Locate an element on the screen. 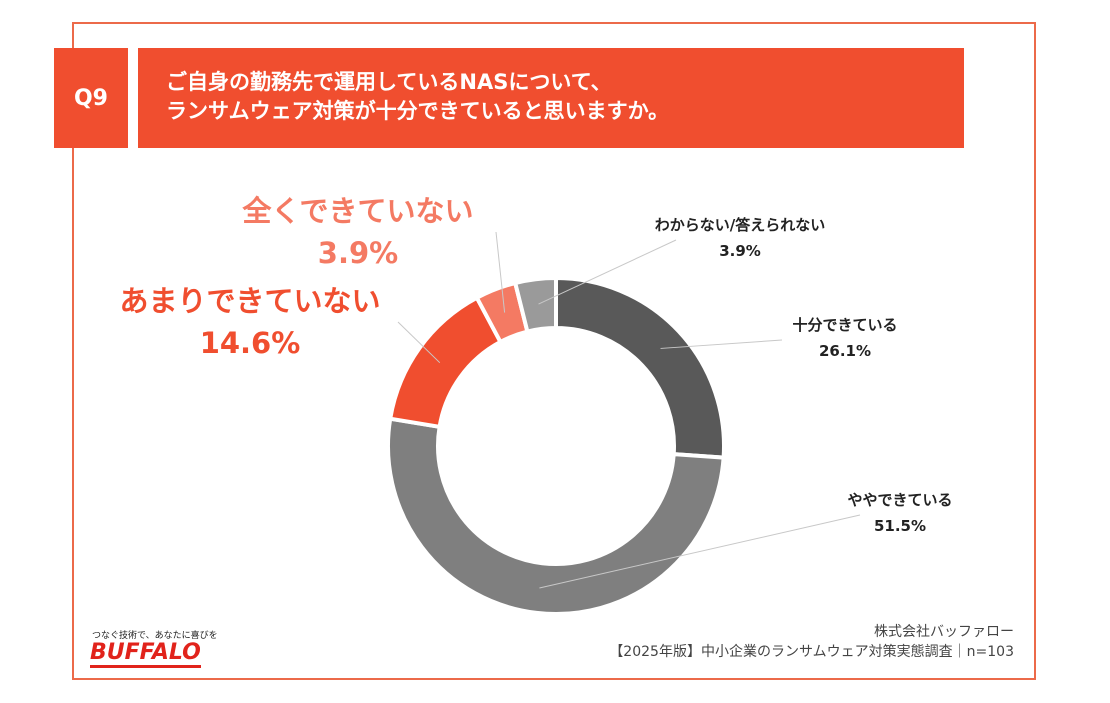  donut-slice-not-much is located at coordinates (445, 362).